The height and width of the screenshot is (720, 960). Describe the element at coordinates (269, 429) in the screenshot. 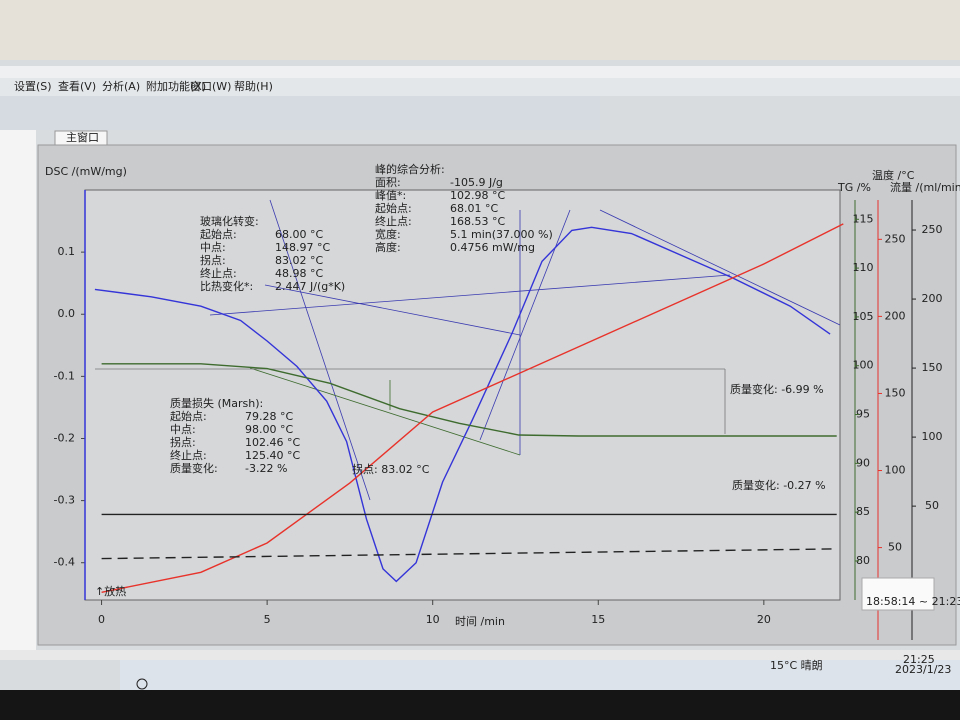

I see `annotation-value: 98.00 °C` at that location.